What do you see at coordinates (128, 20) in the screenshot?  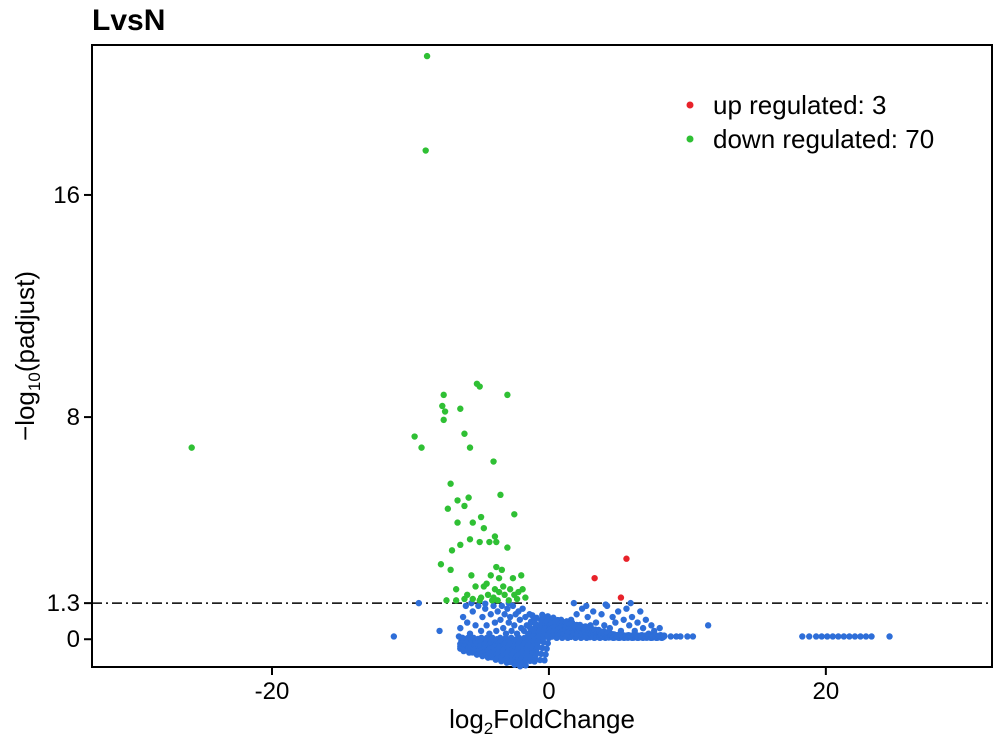 I see `chart-title: LvsN` at bounding box center [128, 20].